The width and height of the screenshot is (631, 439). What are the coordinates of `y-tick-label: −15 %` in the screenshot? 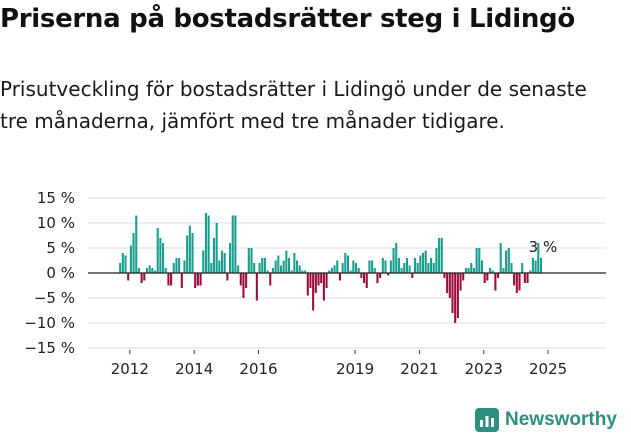 It's located at (49, 348).